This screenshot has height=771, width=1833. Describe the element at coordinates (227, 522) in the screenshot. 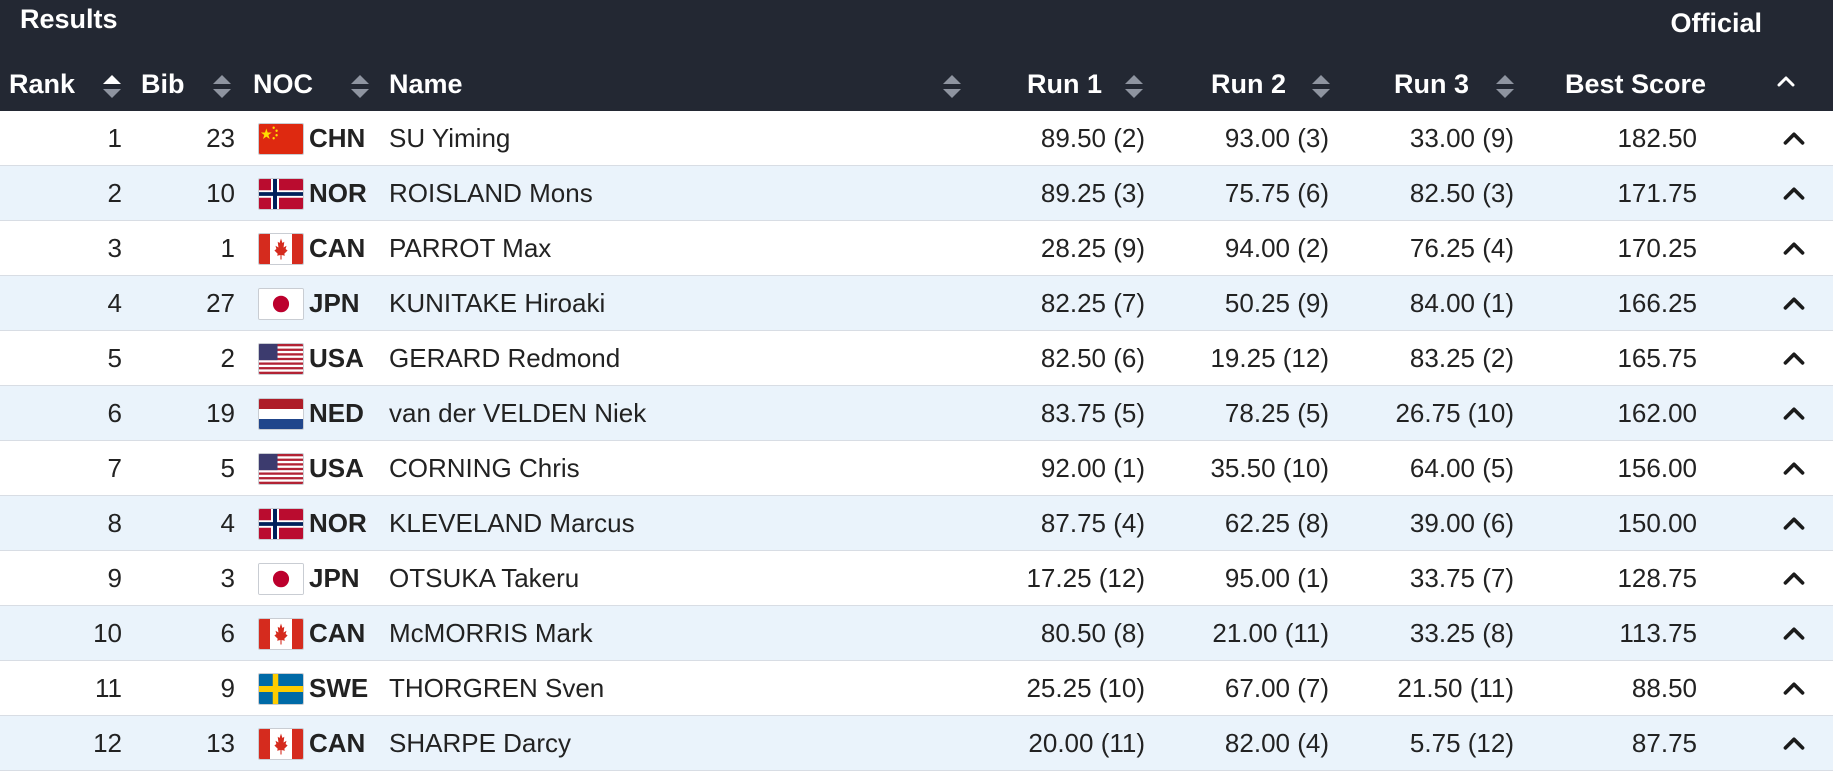

I see `bib-cell: 4` at that location.